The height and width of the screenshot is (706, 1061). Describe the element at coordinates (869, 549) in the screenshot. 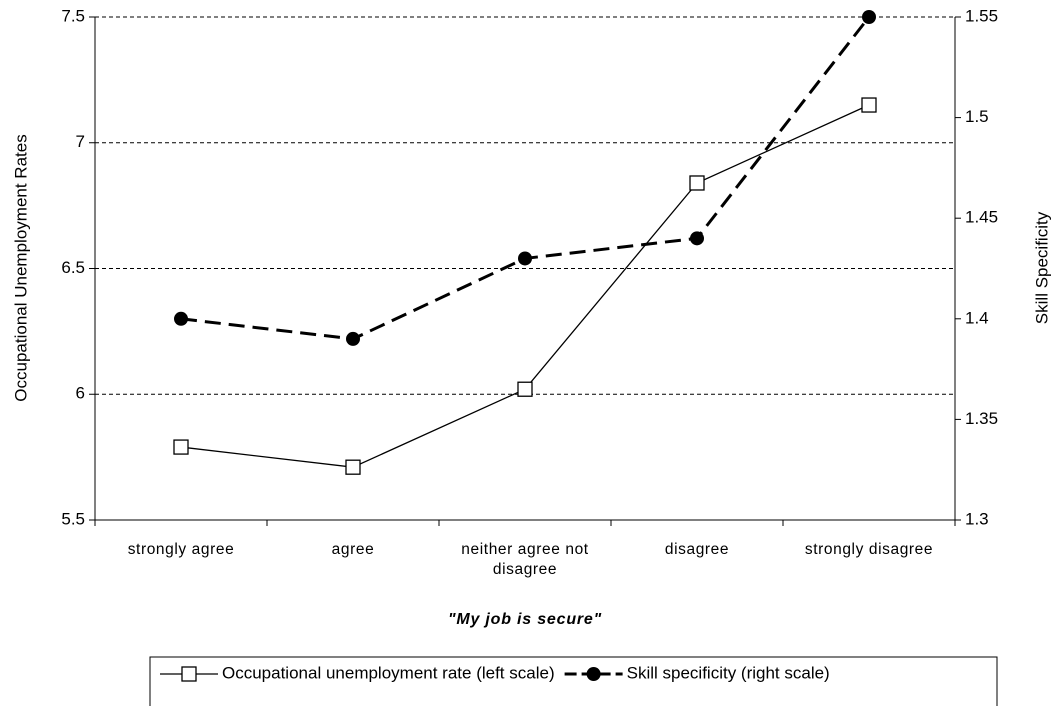

I see `x-tick-label: strongly disagree` at that location.